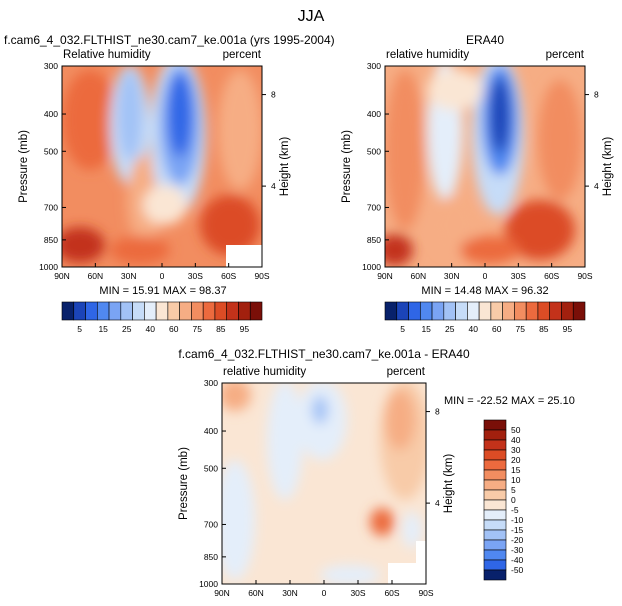 This screenshot has height=606, width=622. I want to click on x-tick-label: 60S, so click(551, 276).